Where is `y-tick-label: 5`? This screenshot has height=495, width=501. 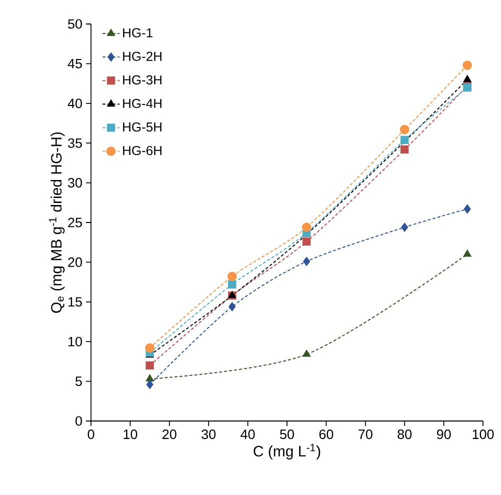
y-tick-label: 5 is located at coordinates (79, 381).